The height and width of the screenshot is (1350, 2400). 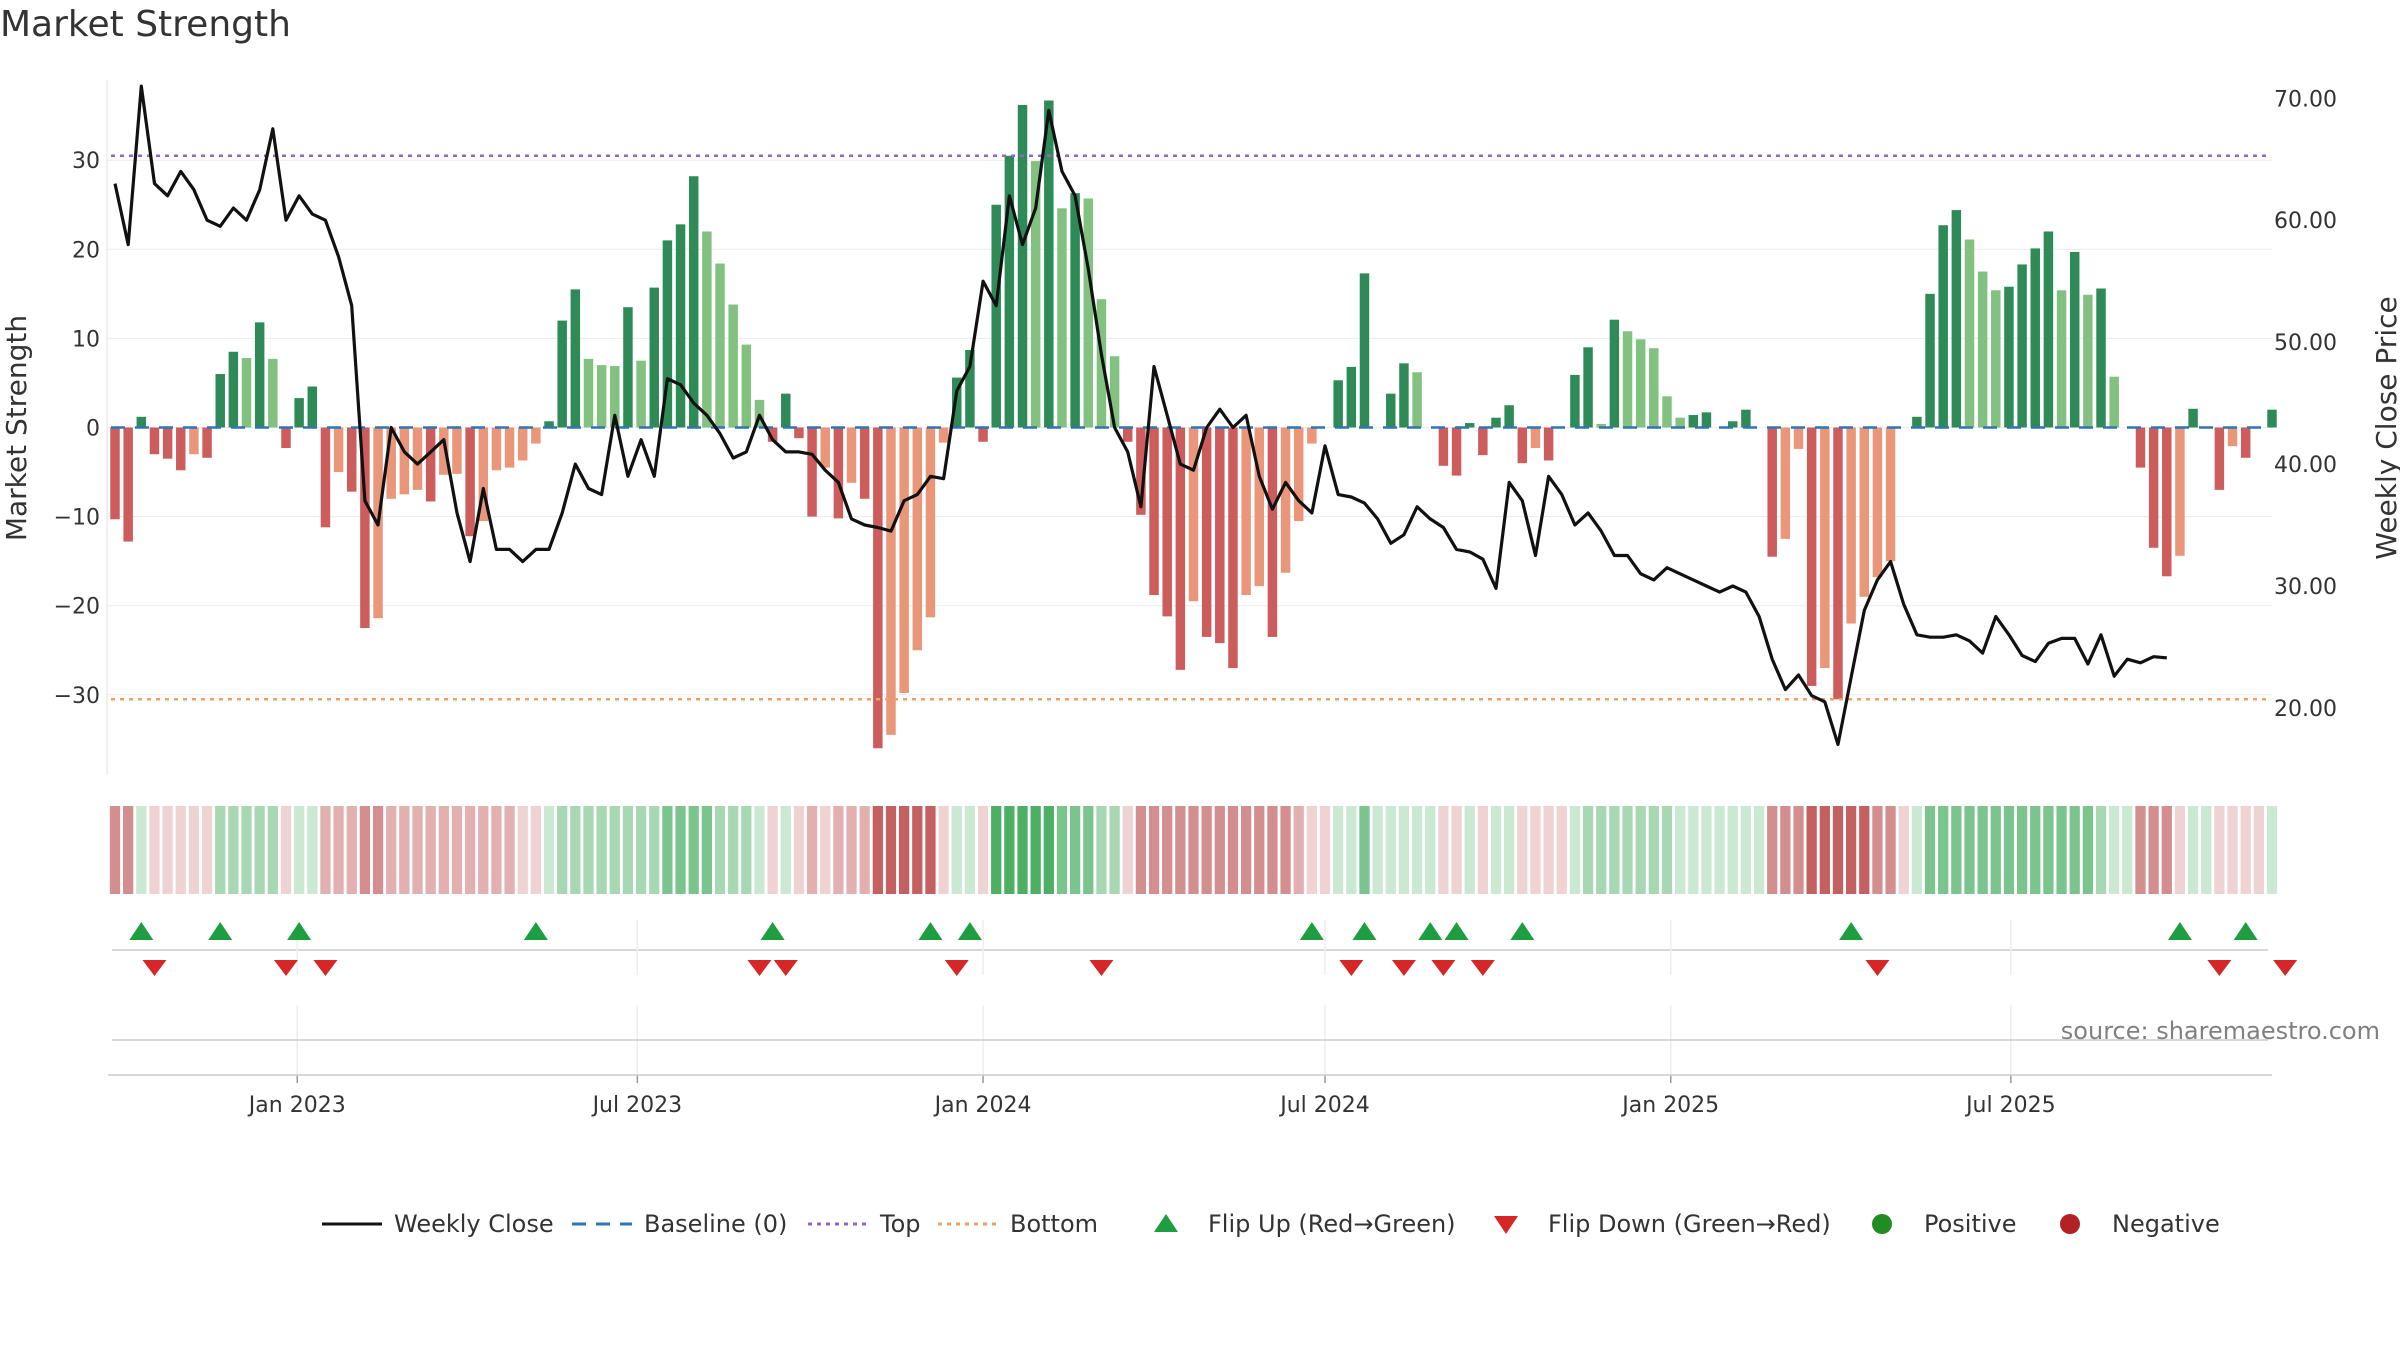 What do you see at coordinates (715, 1224) in the screenshot?
I see `legend-label: Baseline (0)` at bounding box center [715, 1224].